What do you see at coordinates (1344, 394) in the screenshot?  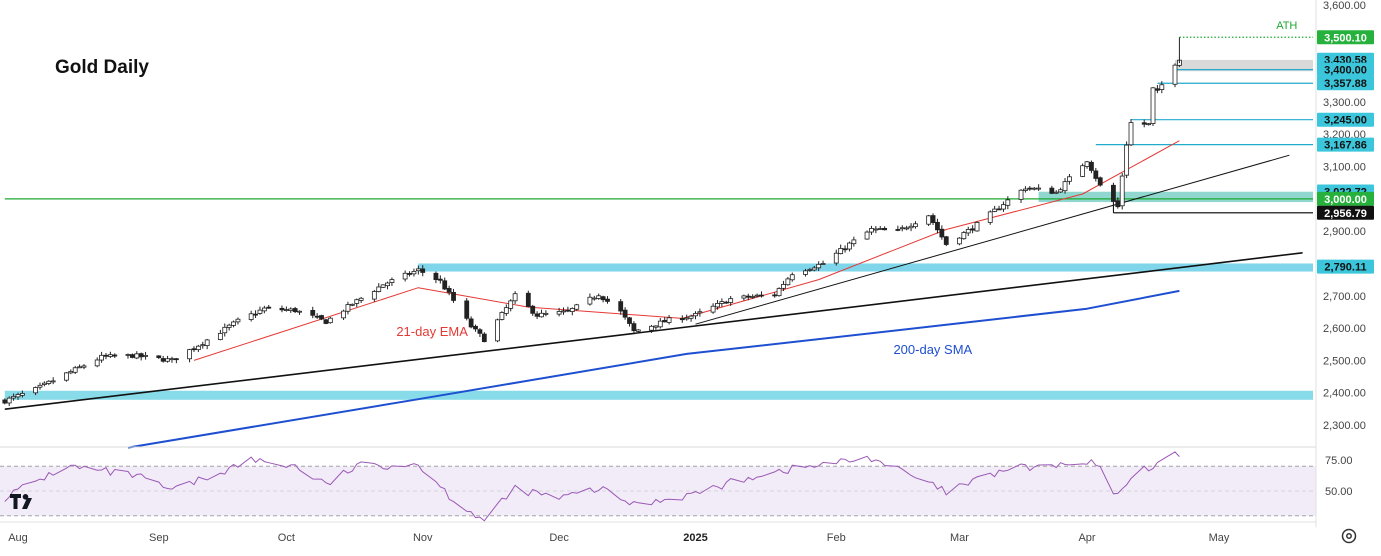 I see `y-tick-label: 2,400.00` at bounding box center [1344, 394].